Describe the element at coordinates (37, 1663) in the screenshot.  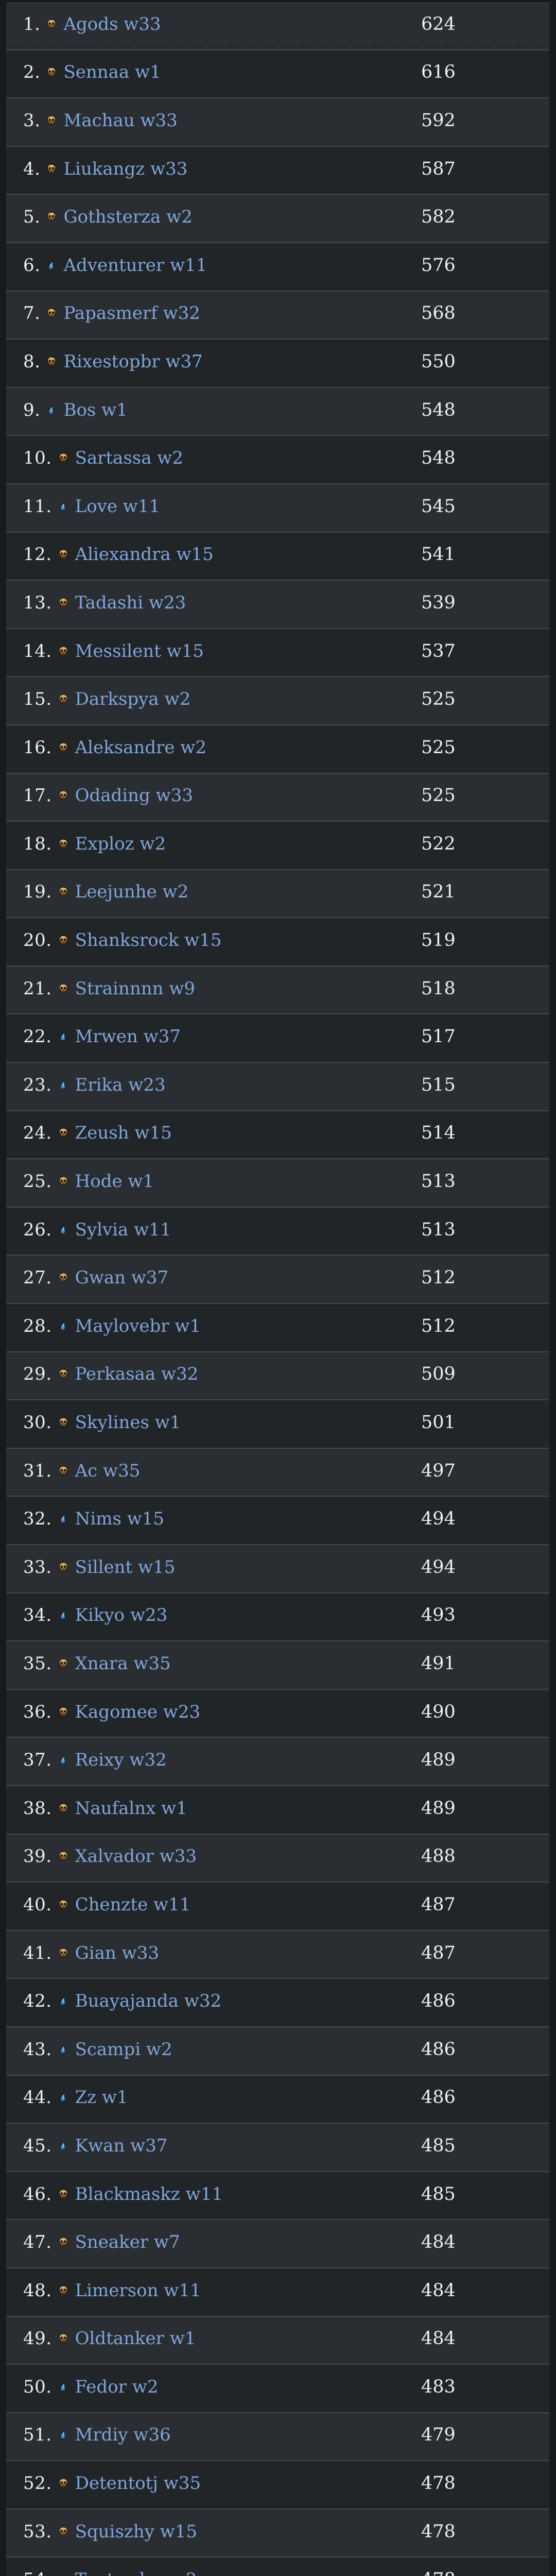
I see `rank-label: 35.` at that location.